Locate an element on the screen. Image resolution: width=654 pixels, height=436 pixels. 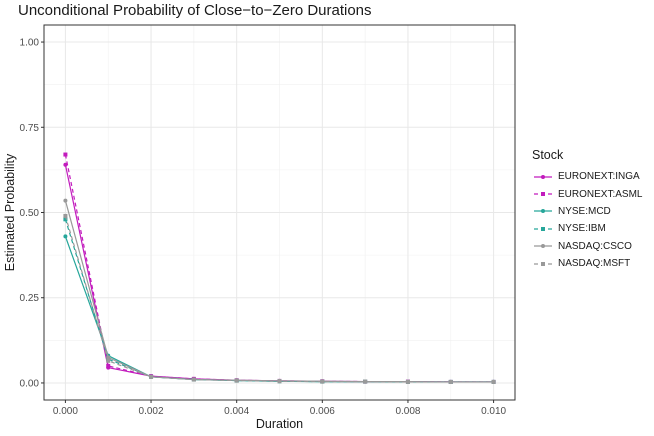
legend-label: NASDAQ:CSCO is located at coordinates (595, 246).